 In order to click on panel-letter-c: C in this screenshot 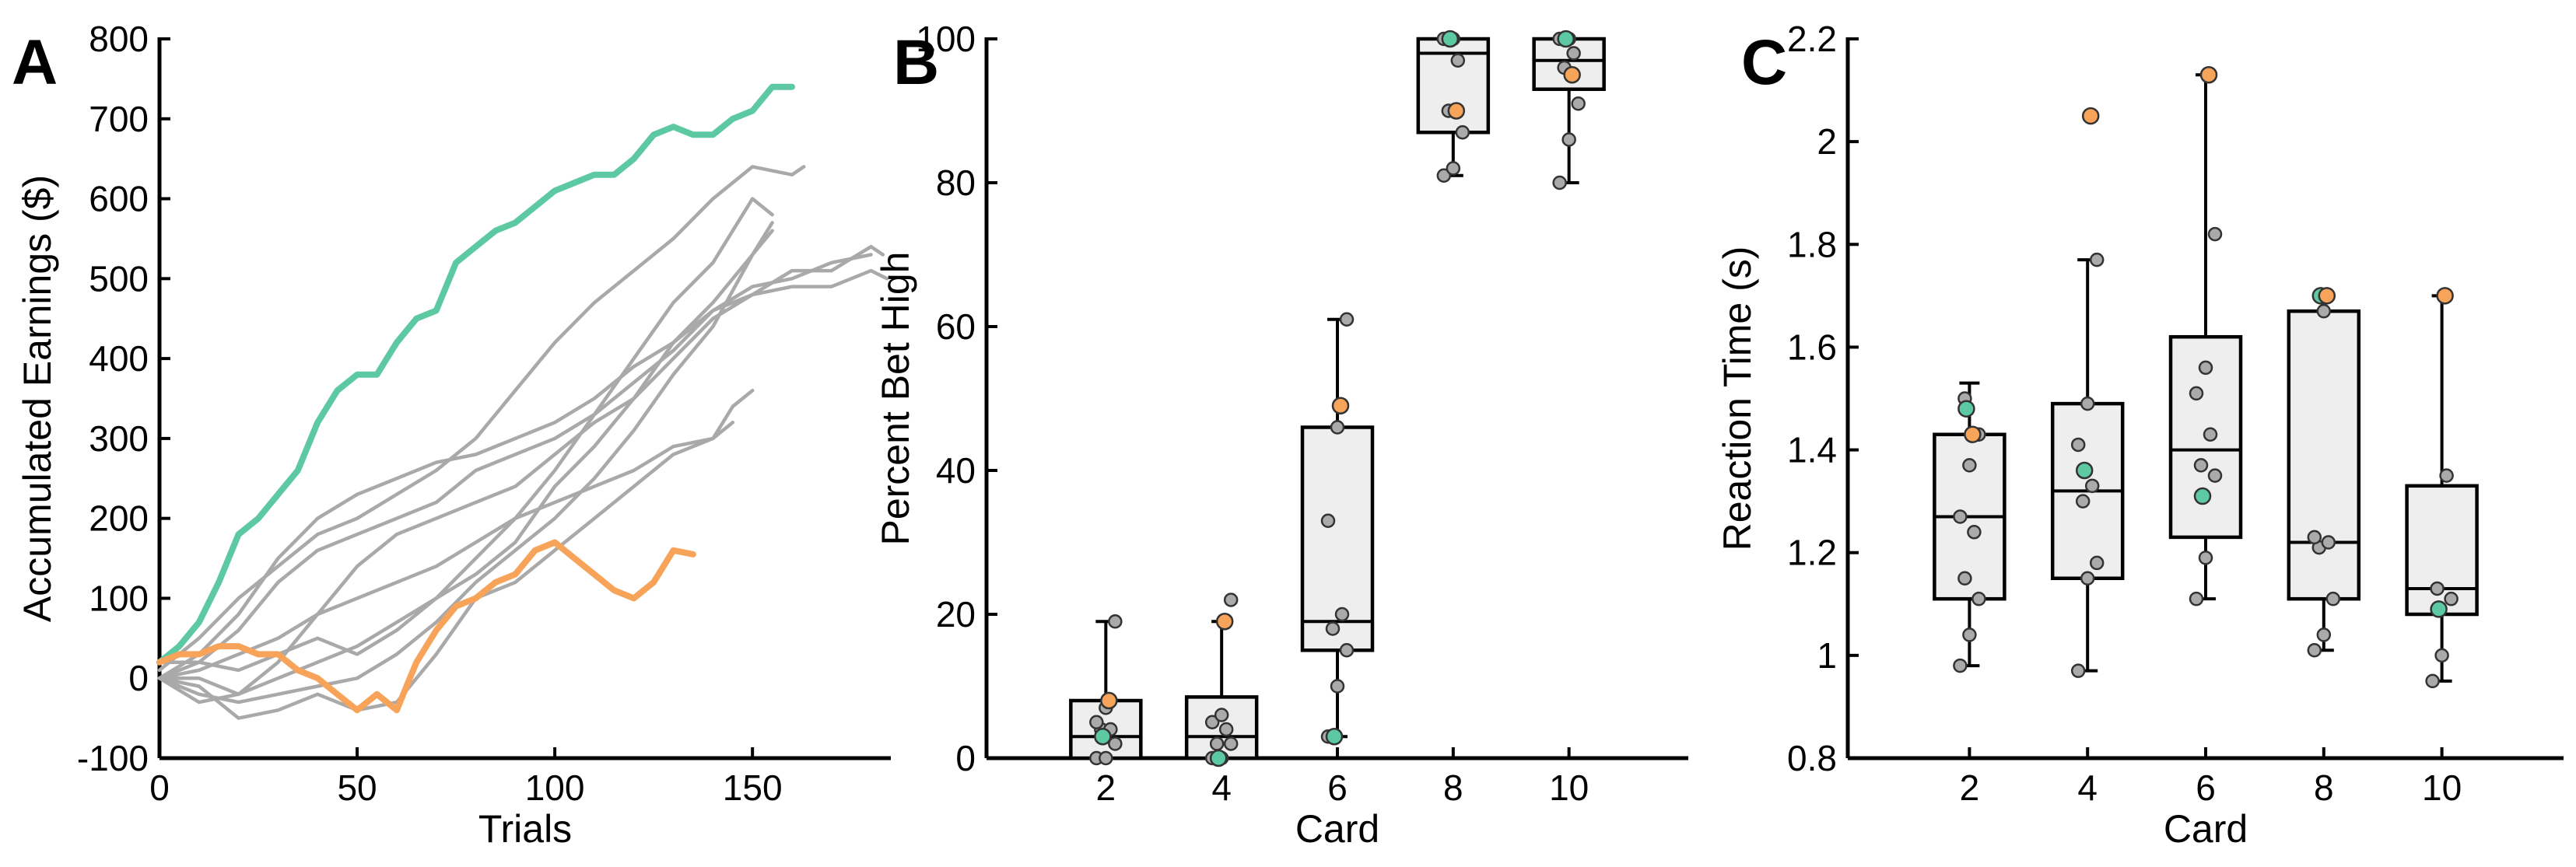, I will do `click(1764, 62)`.